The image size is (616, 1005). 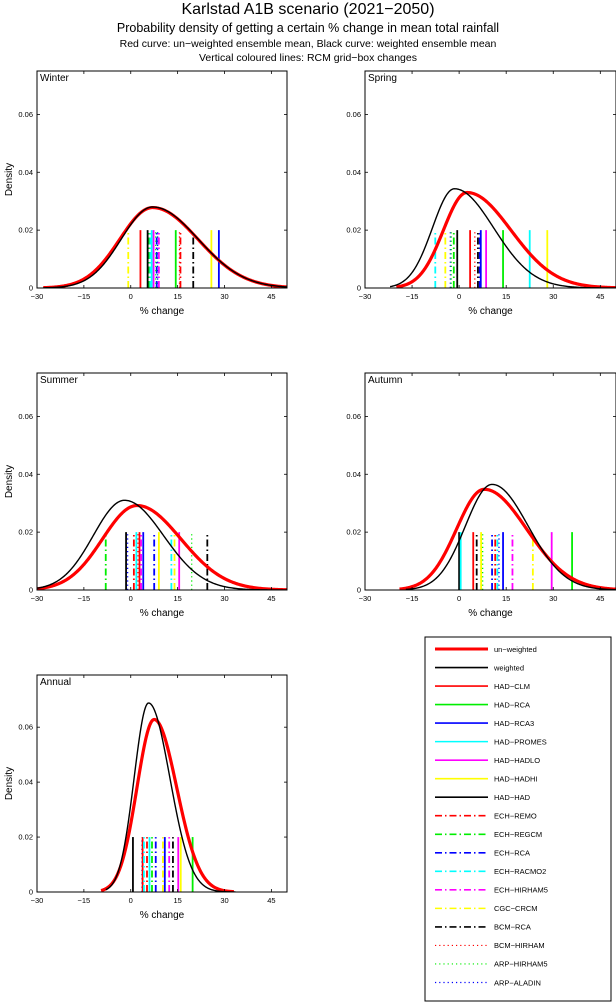 What do you see at coordinates (59, 380) in the screenshot?
I see `panel-title: Summer` at bounding box center [59, 380].